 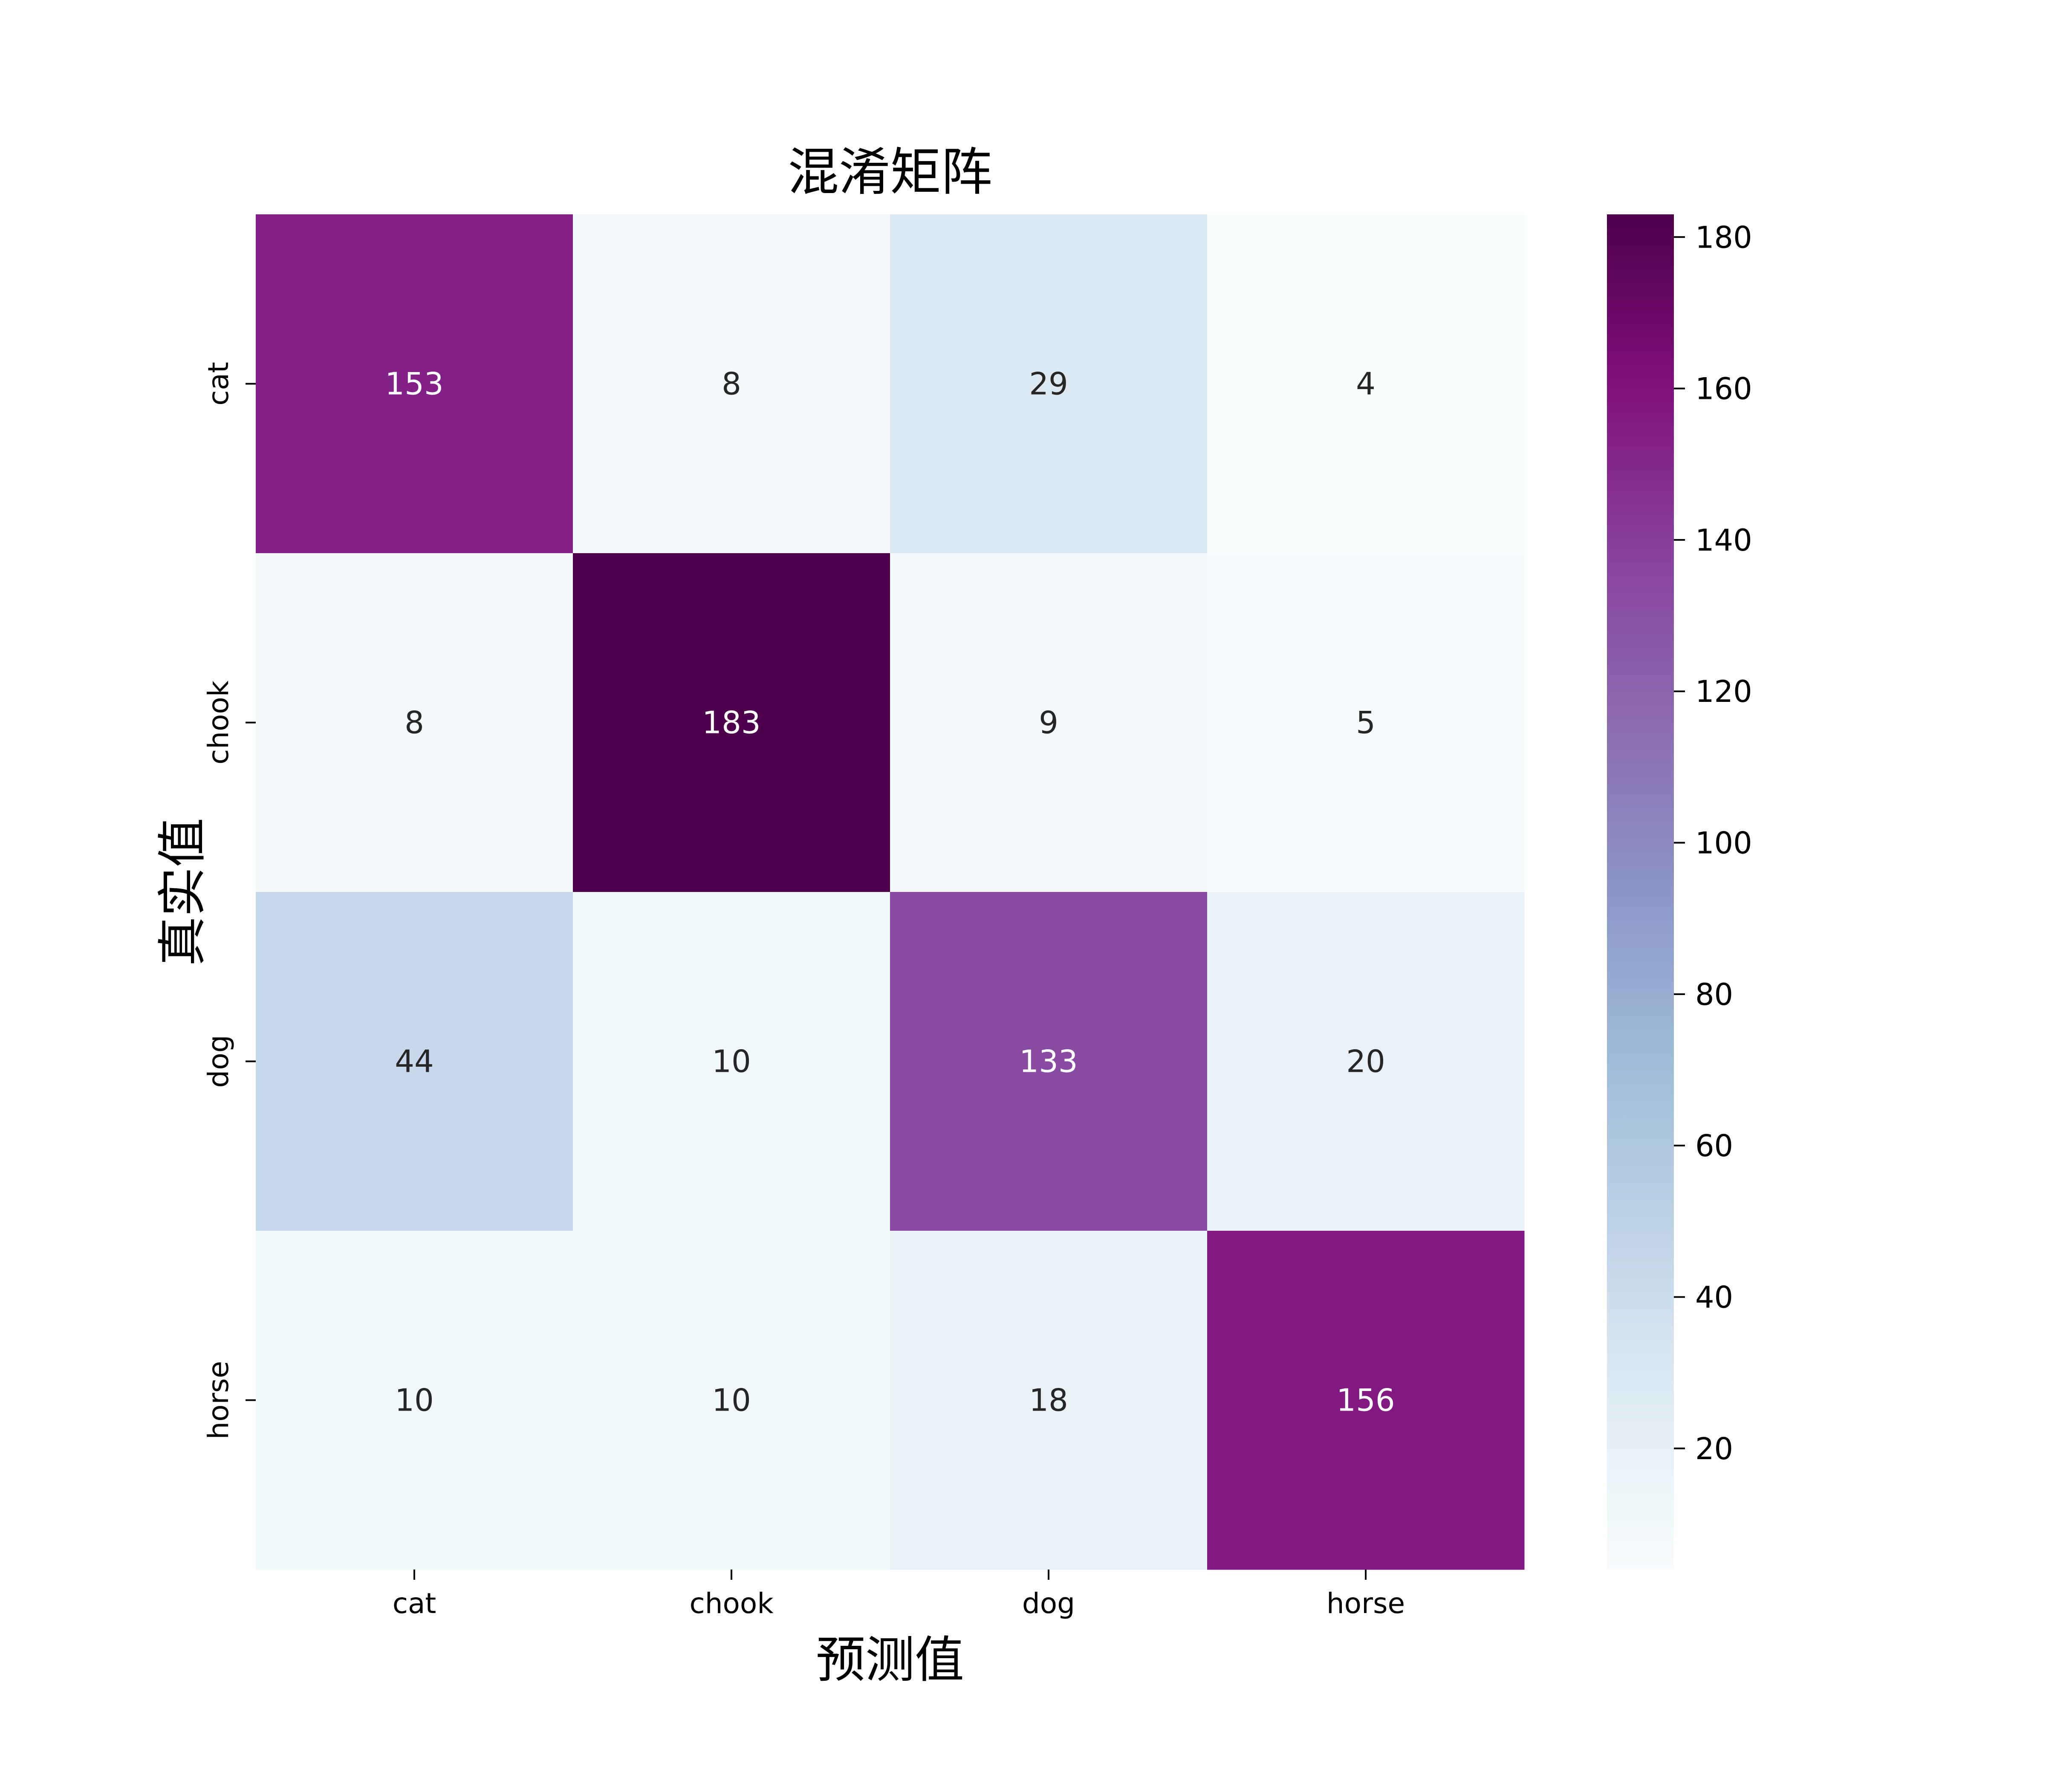 What do you see at coordinates (1723, 237) in the screenshot?
I see `colorbar-tick-label: 180` at bounding box center [1723, 237].